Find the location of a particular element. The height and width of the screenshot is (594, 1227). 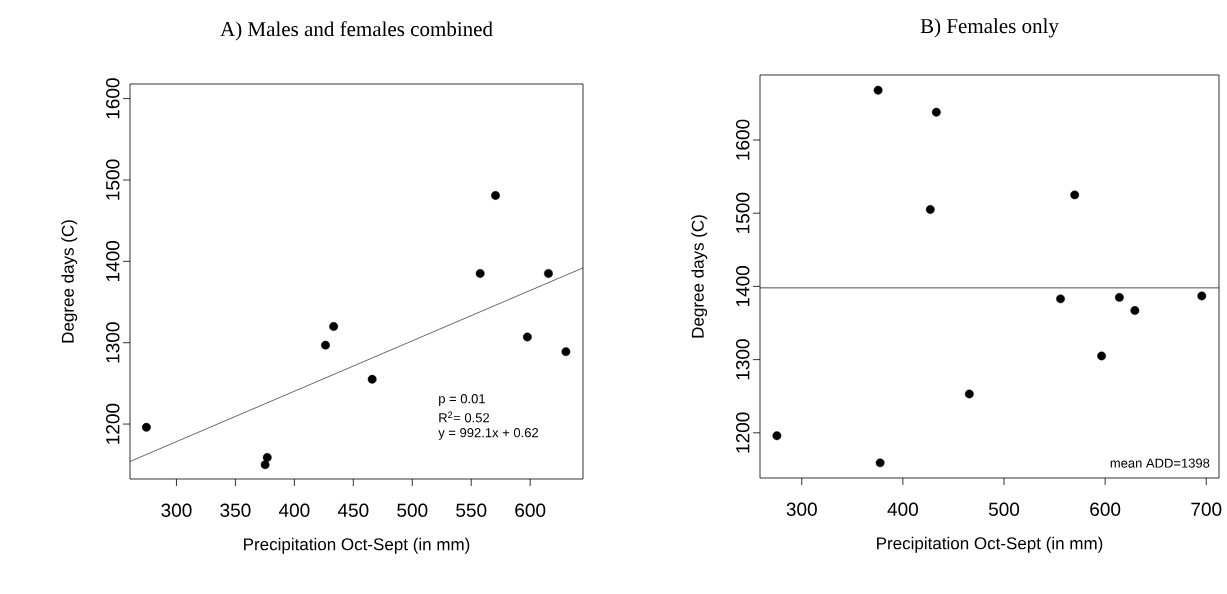

ref-line-label: mean ADD=1398 is located at coordinates (1160, 463).